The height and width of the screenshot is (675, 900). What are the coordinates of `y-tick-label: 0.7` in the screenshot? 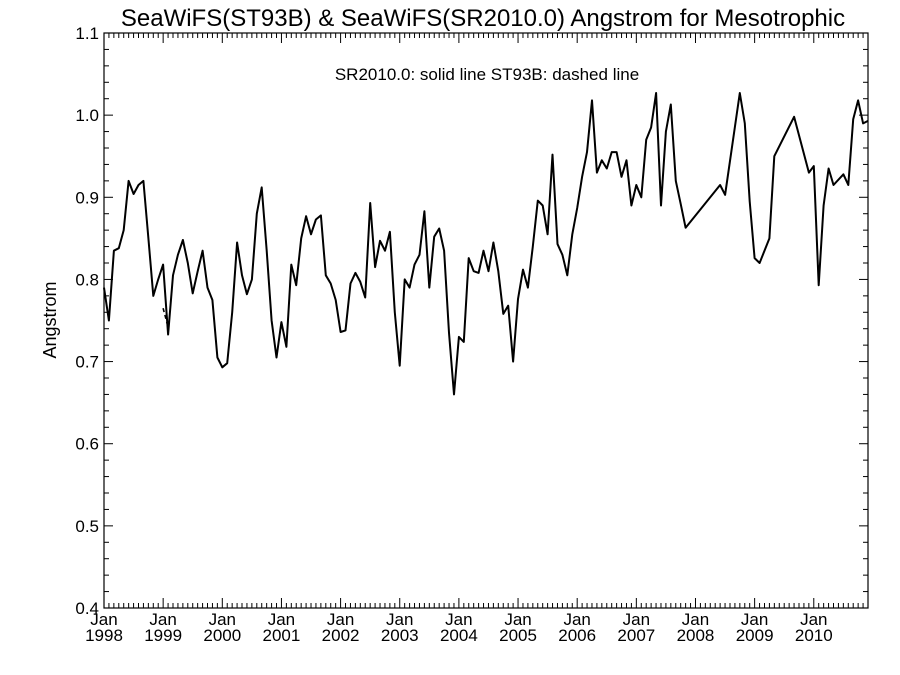 It's located at (87, 362).